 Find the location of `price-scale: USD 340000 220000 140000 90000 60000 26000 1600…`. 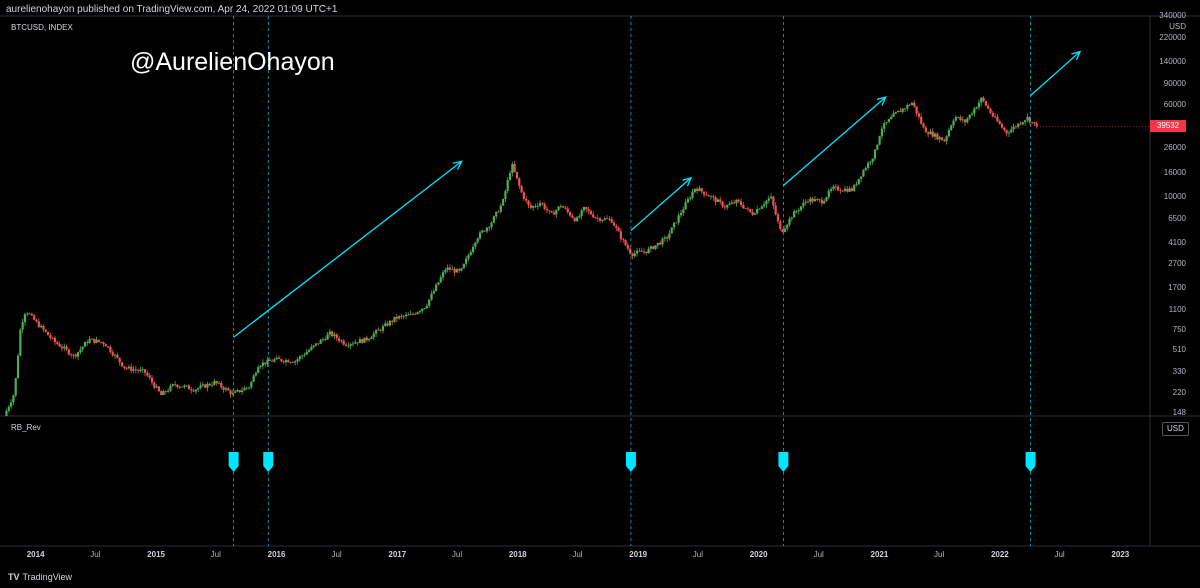

price-scale: USD 340000 220000 140000 90000 60000 26000 1600… is located at coordinates (1175, 214).